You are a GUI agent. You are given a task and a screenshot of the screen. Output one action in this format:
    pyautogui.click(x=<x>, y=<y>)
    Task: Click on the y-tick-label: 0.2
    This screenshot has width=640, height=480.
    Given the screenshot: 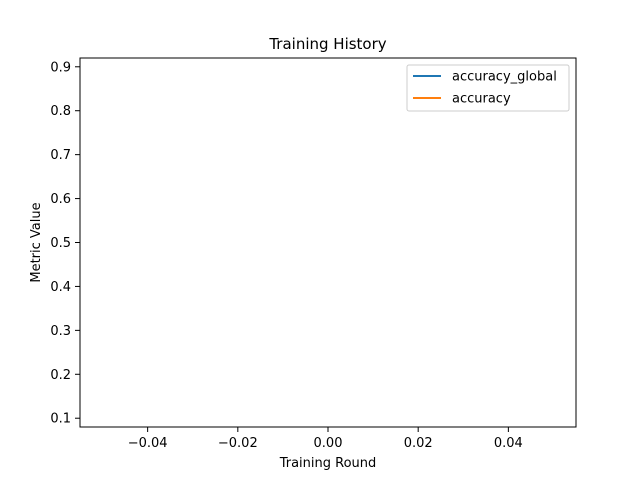 What is the action you would take?
    pyautogui.click(x=60, y=375)
    